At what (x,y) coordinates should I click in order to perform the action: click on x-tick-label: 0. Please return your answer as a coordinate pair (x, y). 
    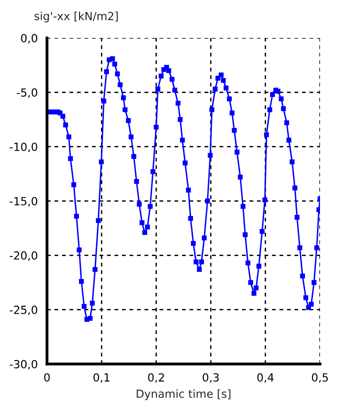
    Looking at the image, I should click on (47, 377).